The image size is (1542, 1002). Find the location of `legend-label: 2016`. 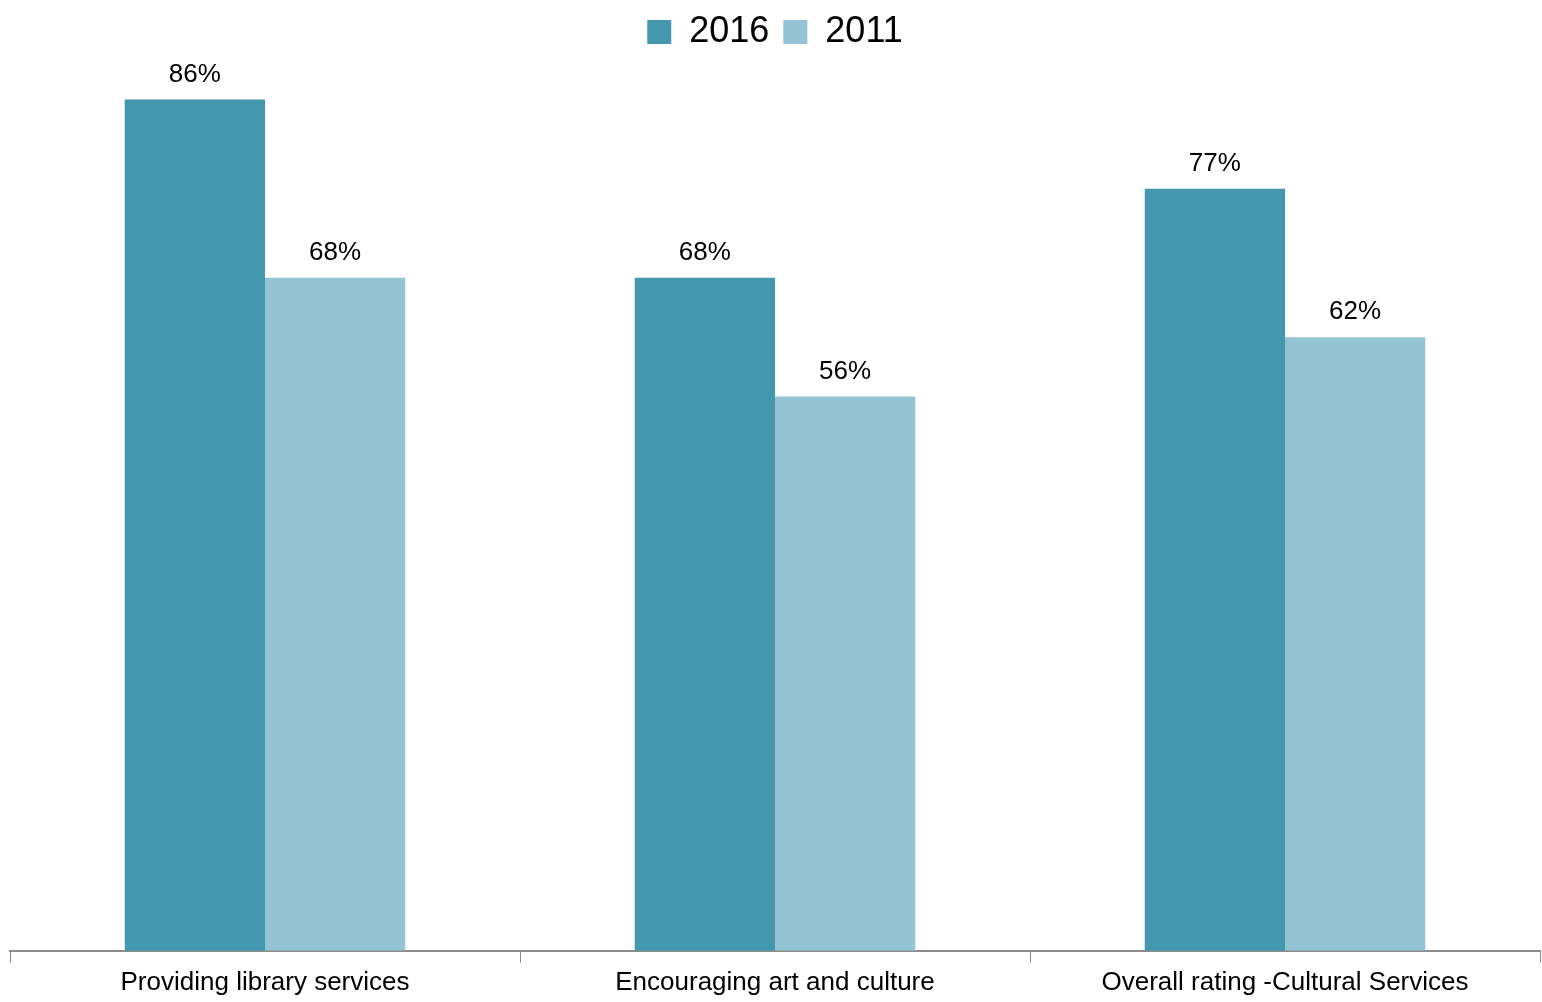

legend-label: 2016 is located at coordinates (729, 29).